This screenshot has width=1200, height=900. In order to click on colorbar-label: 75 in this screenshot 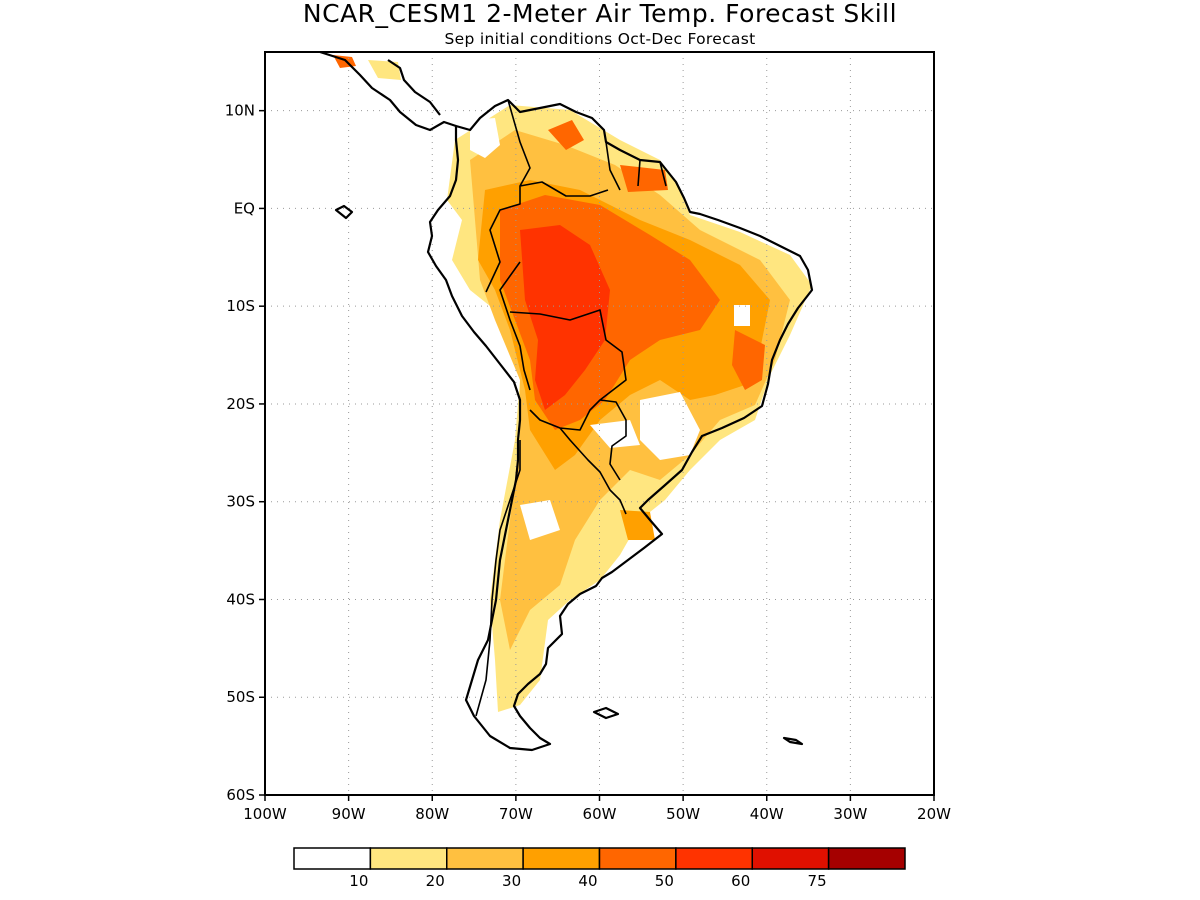, I will do `click(817, 881)`.